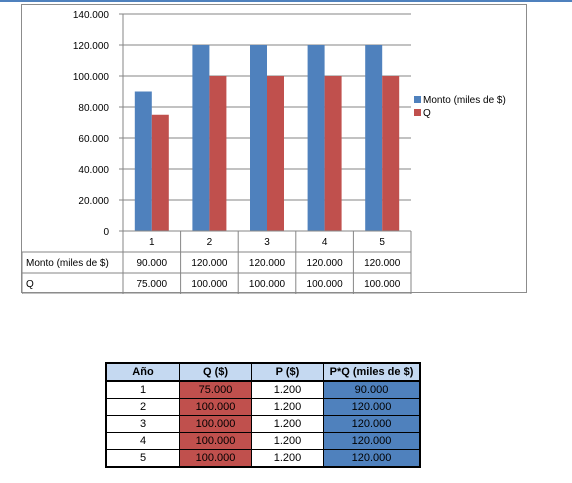 The height and width of the screenshot is (483, 572). I want to click on y-tick-label: 0, so click(106, 232).